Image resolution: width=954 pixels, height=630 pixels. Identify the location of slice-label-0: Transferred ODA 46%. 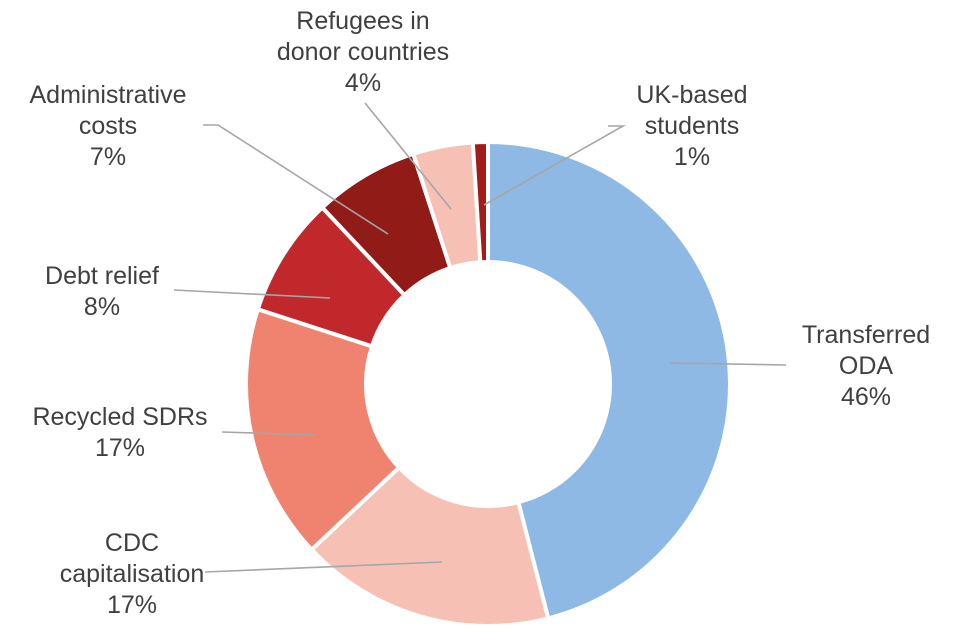
(866, 366).